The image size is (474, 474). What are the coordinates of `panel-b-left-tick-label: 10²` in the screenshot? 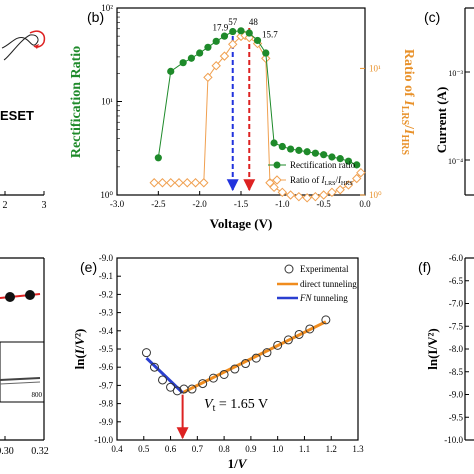 It's located at (107, 8).